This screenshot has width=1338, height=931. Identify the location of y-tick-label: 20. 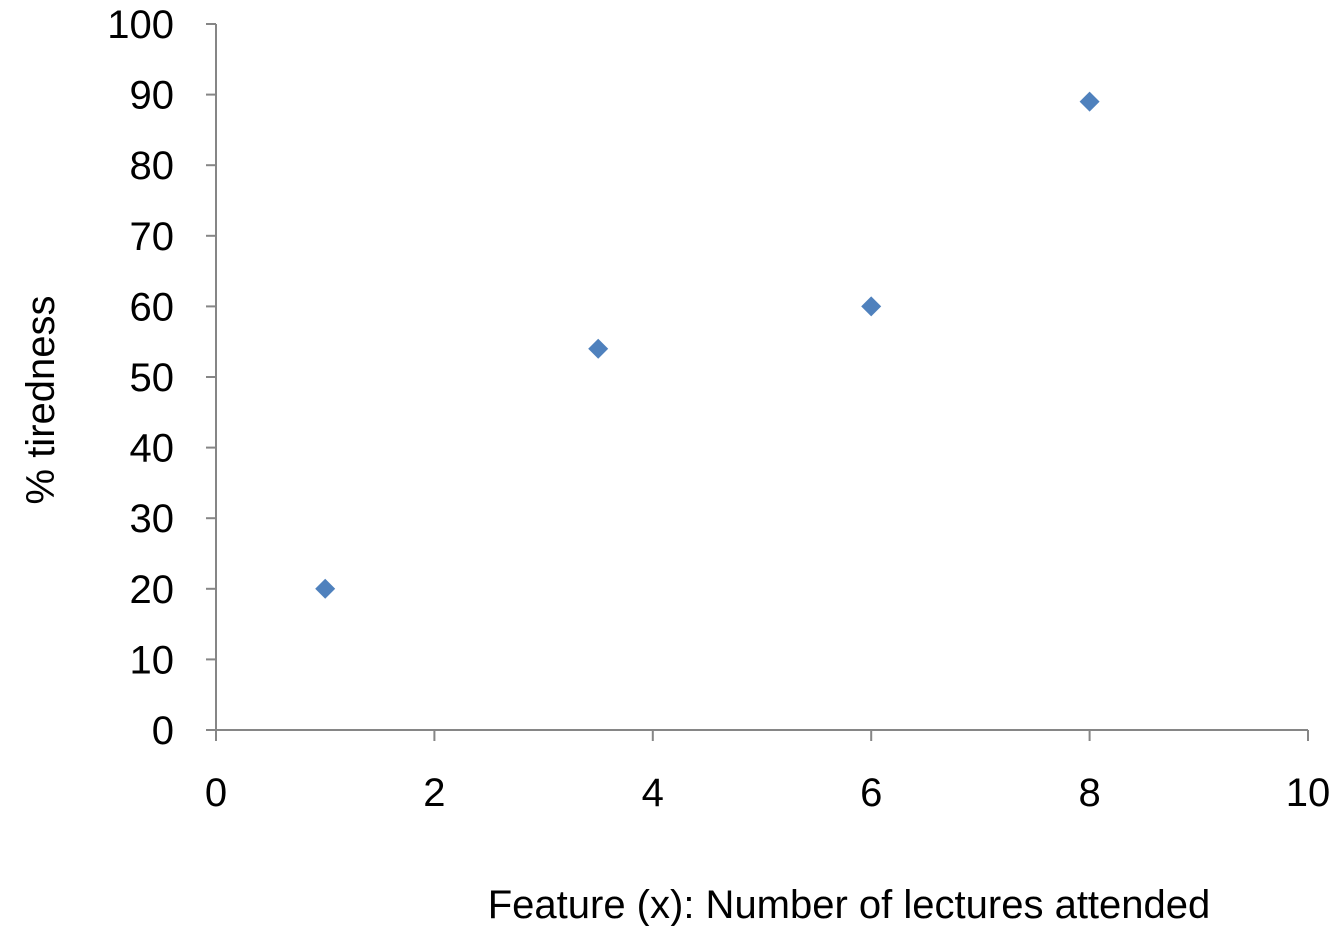
(152, 590).